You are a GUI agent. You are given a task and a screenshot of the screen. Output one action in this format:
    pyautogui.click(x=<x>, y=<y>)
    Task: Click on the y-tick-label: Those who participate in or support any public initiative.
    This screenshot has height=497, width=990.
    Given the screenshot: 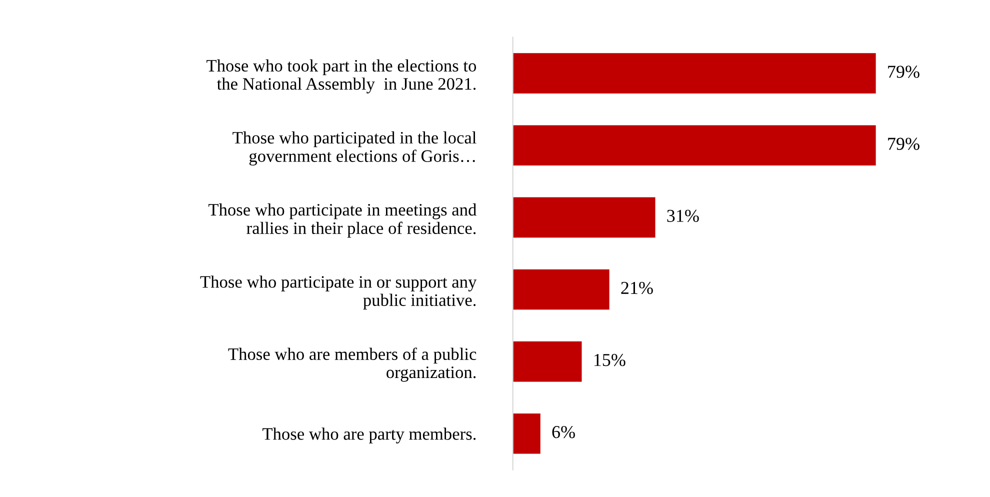 What is the action you would take?
    pyautogui.click(x=338, y=293)
    